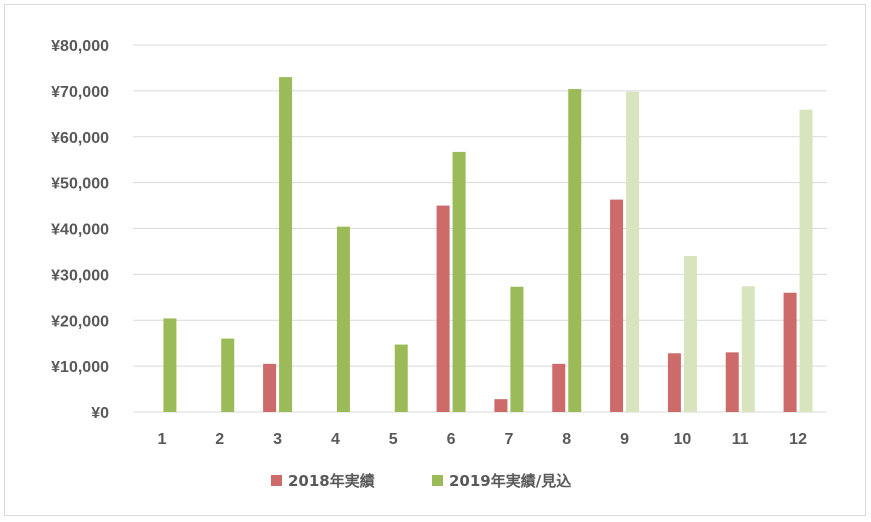  Describe the element at coordinates (393, 439) in the screenshot. I see `x-tick-label: 5` at that location.